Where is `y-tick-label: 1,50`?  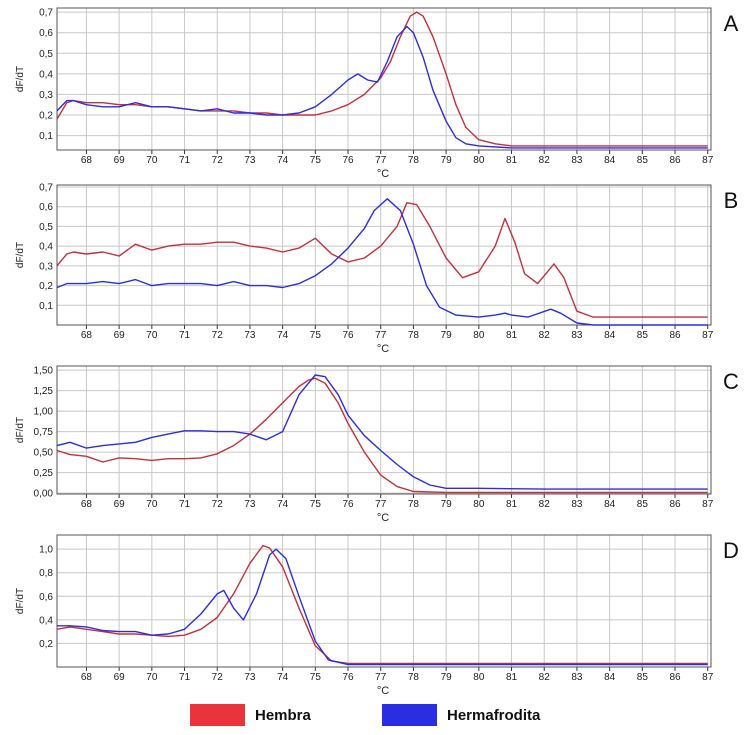 y-tick-label: 1,50 is located at coordinates (44, 371).